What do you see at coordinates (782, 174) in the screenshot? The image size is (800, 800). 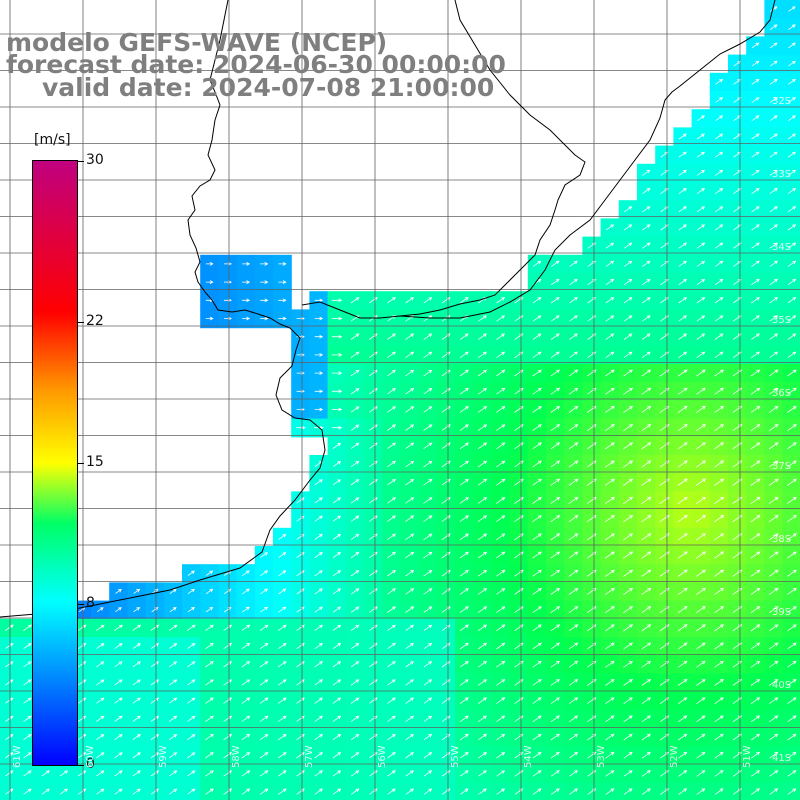 I see `latitude-label: 33S` at bounding box center [782, 174].